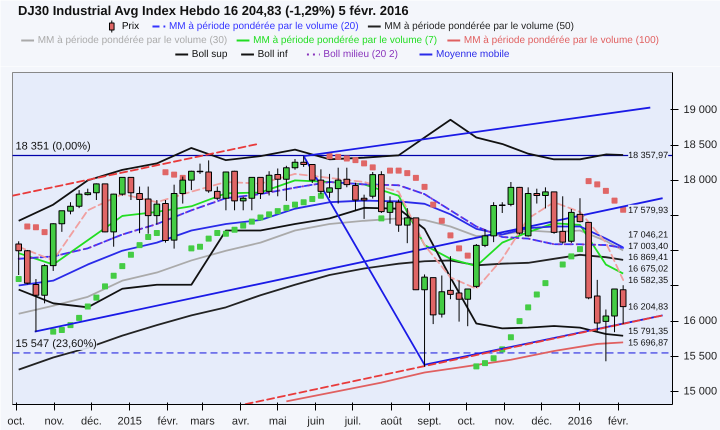  Describe the element at coordinates (56, 344) in the screenshot. I see `ref-line-label: 15 547 (23,60%)` at that location.